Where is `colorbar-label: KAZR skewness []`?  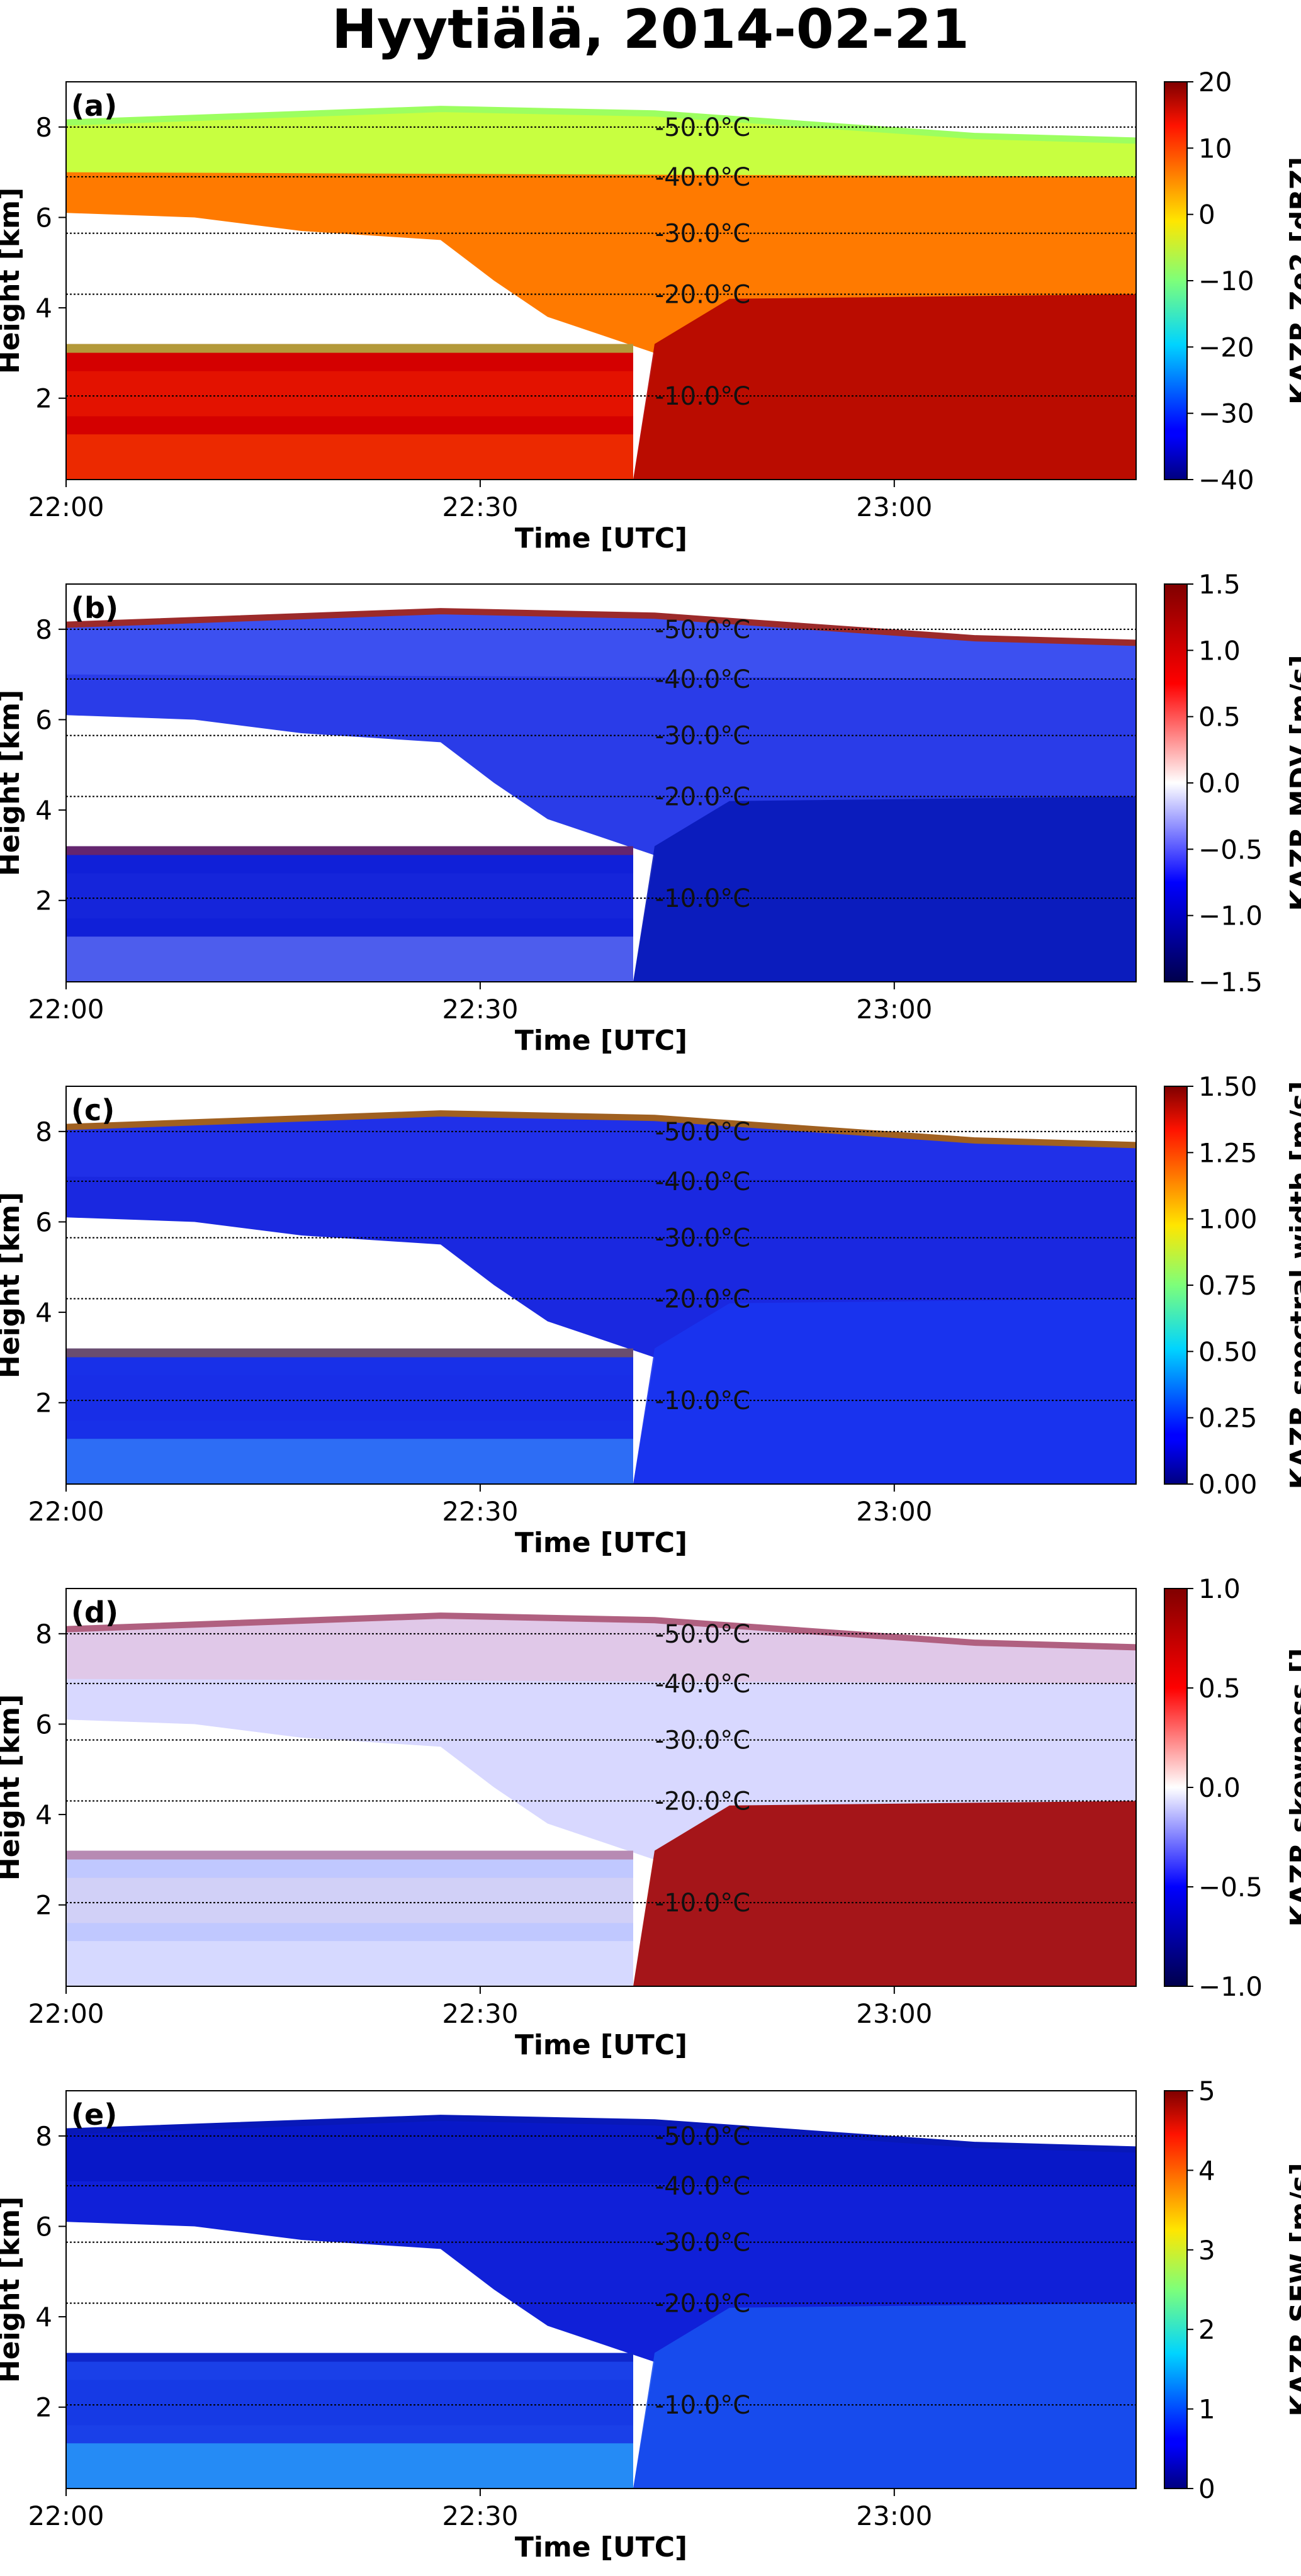 colorbar-label: KAZR skewness [] is located at coordinates (1293, 1787).